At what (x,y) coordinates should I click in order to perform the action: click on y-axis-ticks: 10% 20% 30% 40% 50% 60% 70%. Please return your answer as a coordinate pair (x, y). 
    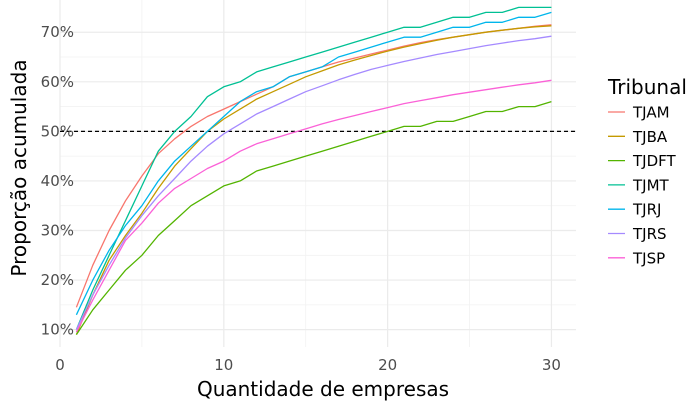
    Looking at the image, I should click on (57, 180).